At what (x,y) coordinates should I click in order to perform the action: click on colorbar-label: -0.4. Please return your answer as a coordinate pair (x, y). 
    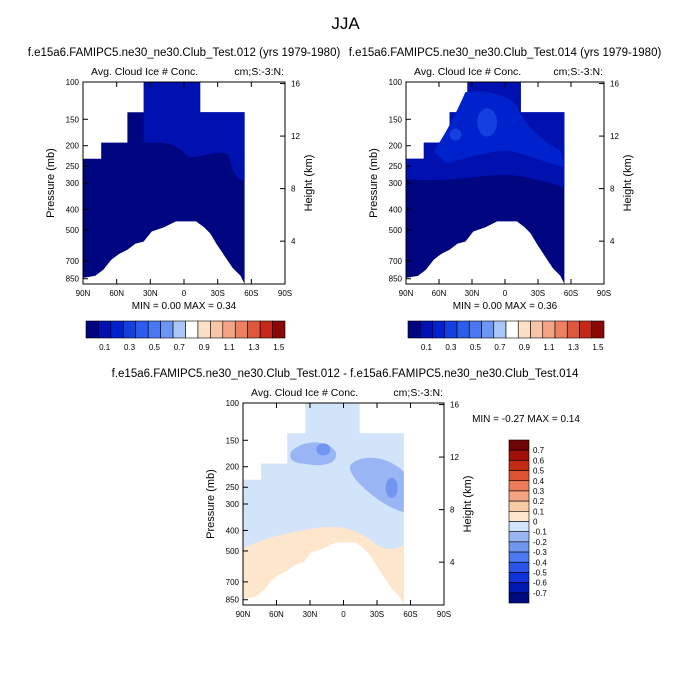
    Looking at the image, I should click on (540, 562).